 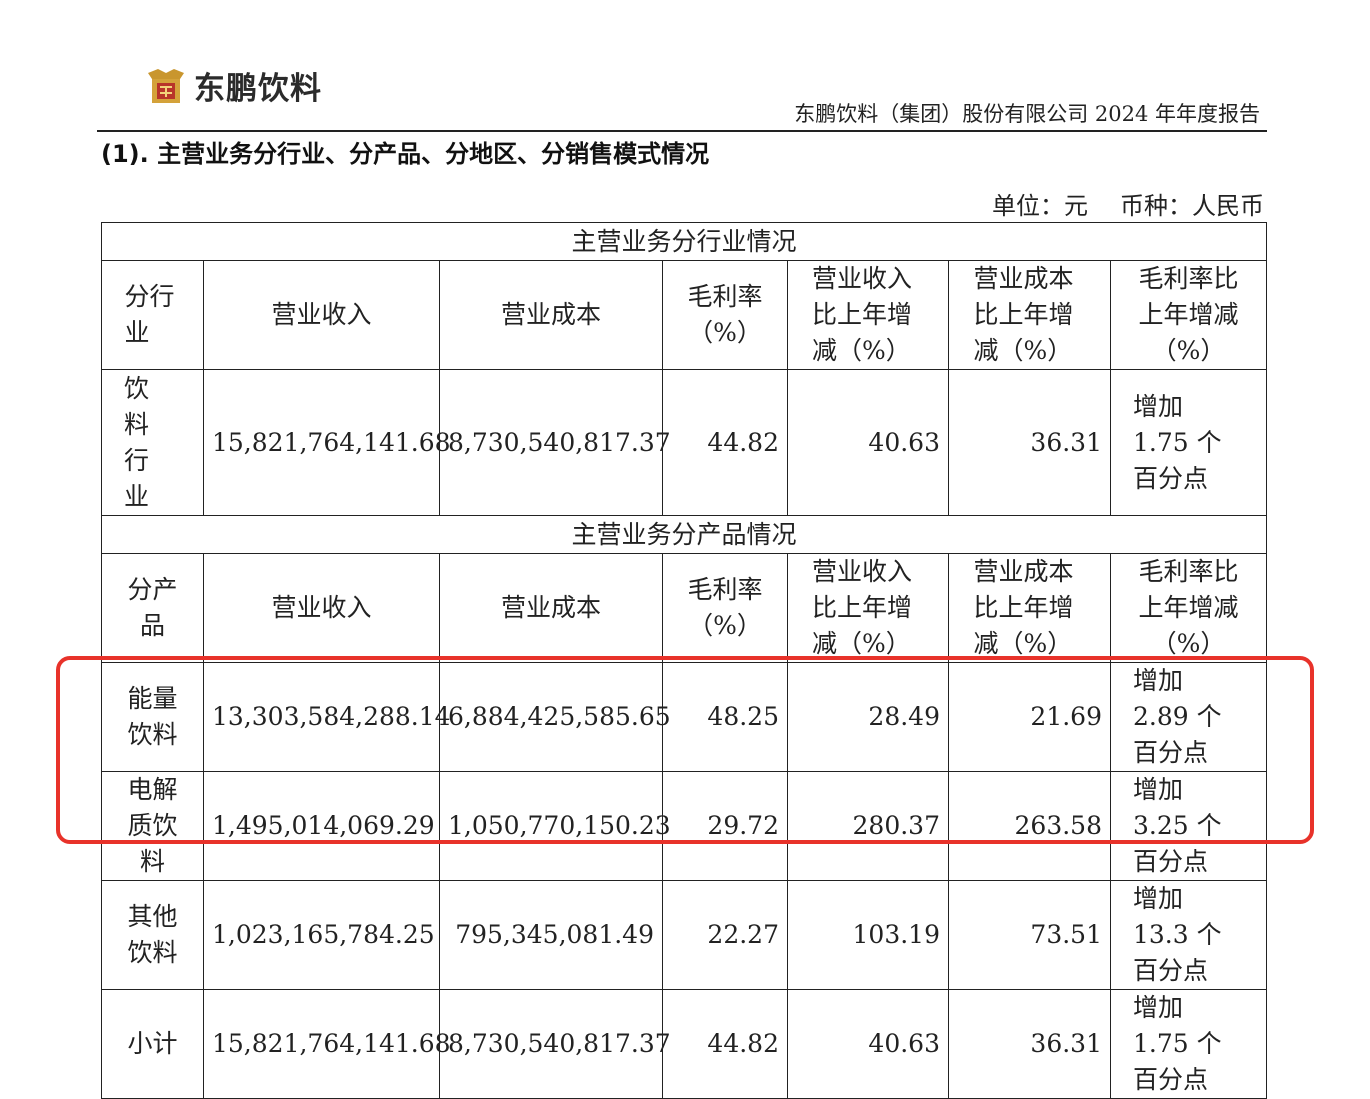 What do you see at coordinates (258, 88) in the screenshot?
I see `logo-text: 东鹏饮料` at bounding box center [258, 88].